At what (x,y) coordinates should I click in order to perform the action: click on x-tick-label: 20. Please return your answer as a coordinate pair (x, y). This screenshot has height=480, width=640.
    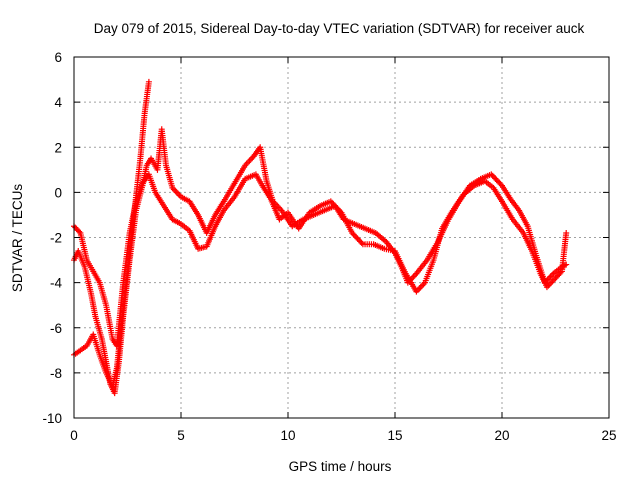
    Looking at the image, I should click on (501, 435).